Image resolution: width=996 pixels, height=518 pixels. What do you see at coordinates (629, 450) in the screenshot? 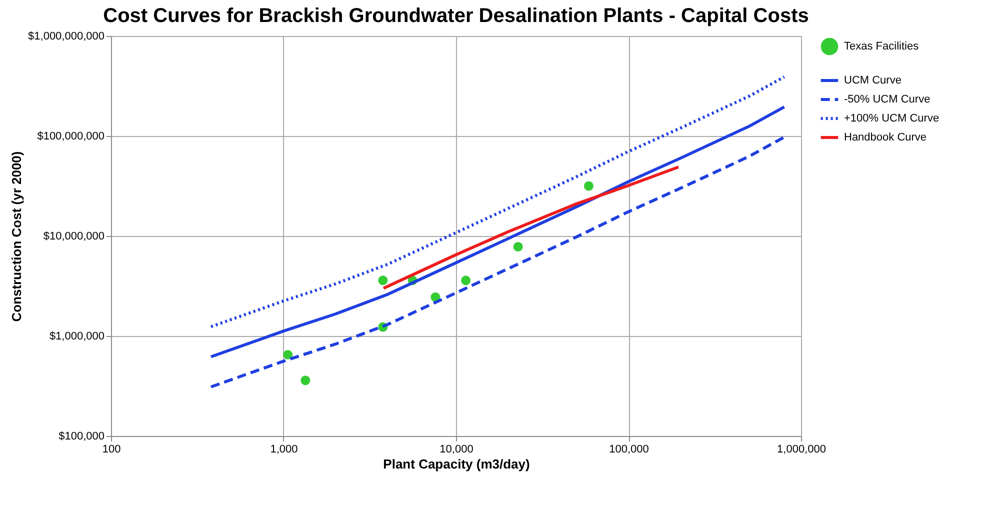
I see `x-tick-label: 100,000` at bounding box center [629, 450].